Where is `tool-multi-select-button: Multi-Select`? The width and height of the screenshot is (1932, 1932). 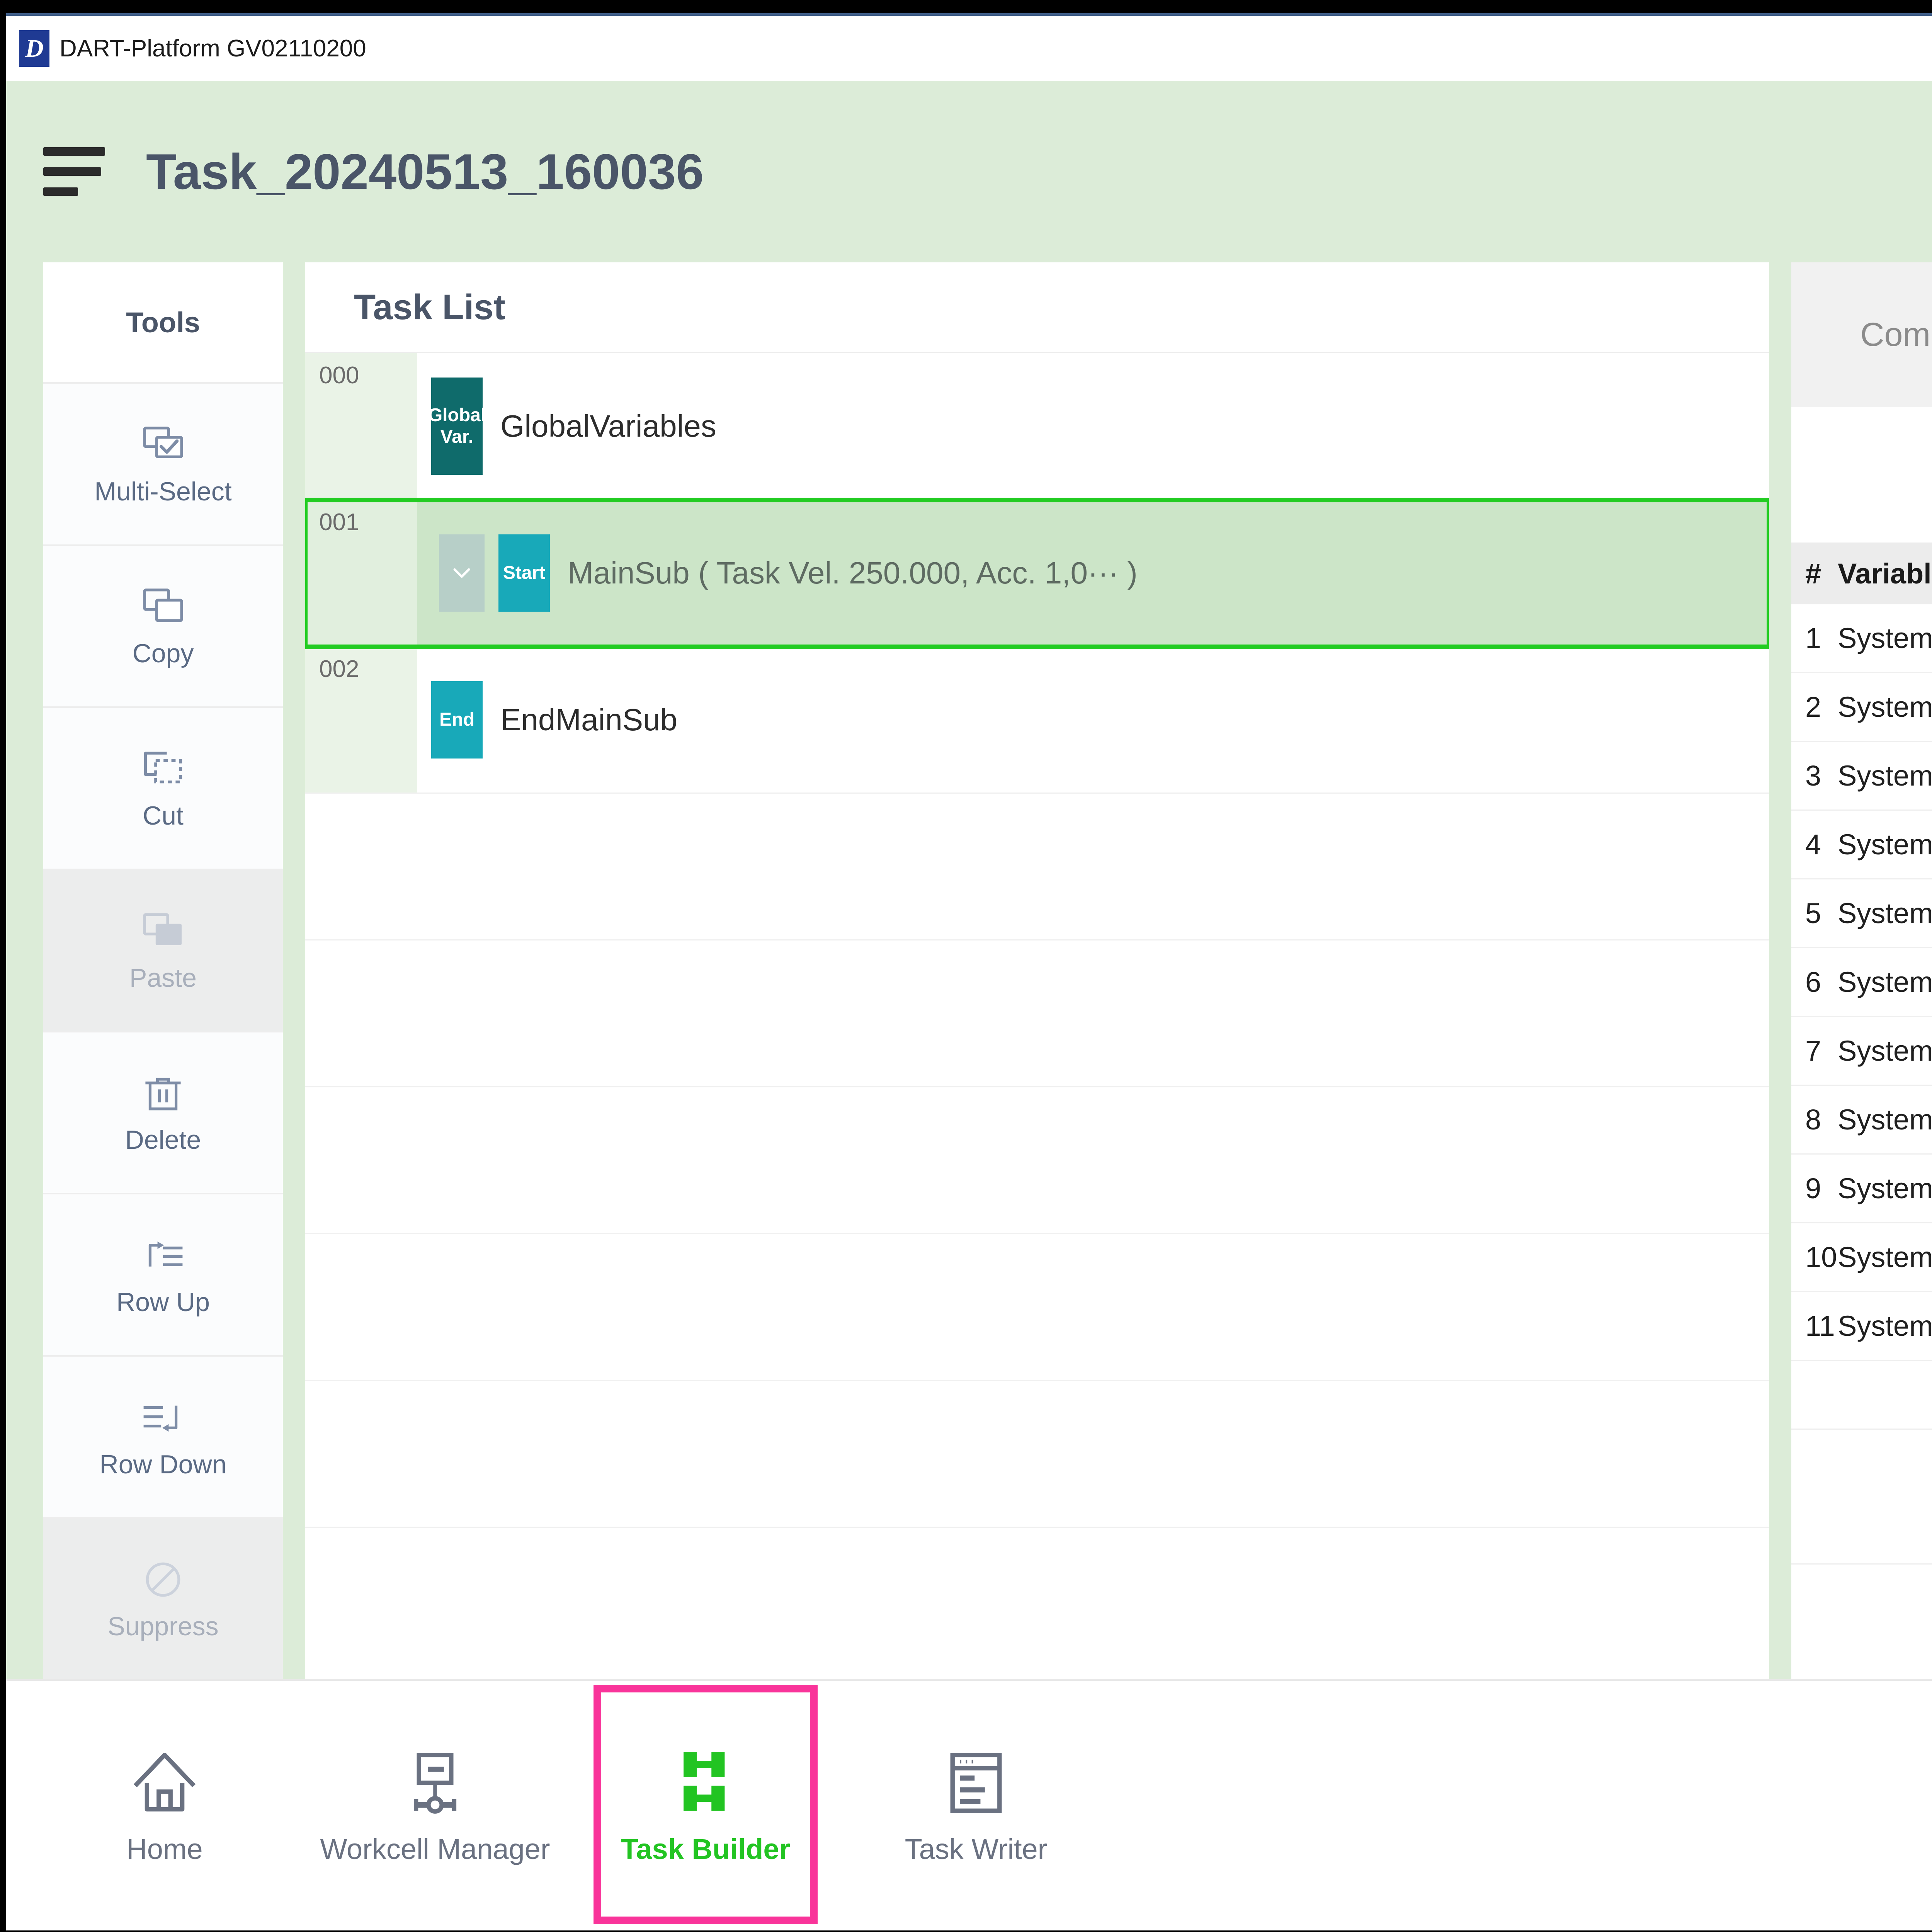
tool-multi-select-button: Multi-Select is located at coordinates (163, 463).